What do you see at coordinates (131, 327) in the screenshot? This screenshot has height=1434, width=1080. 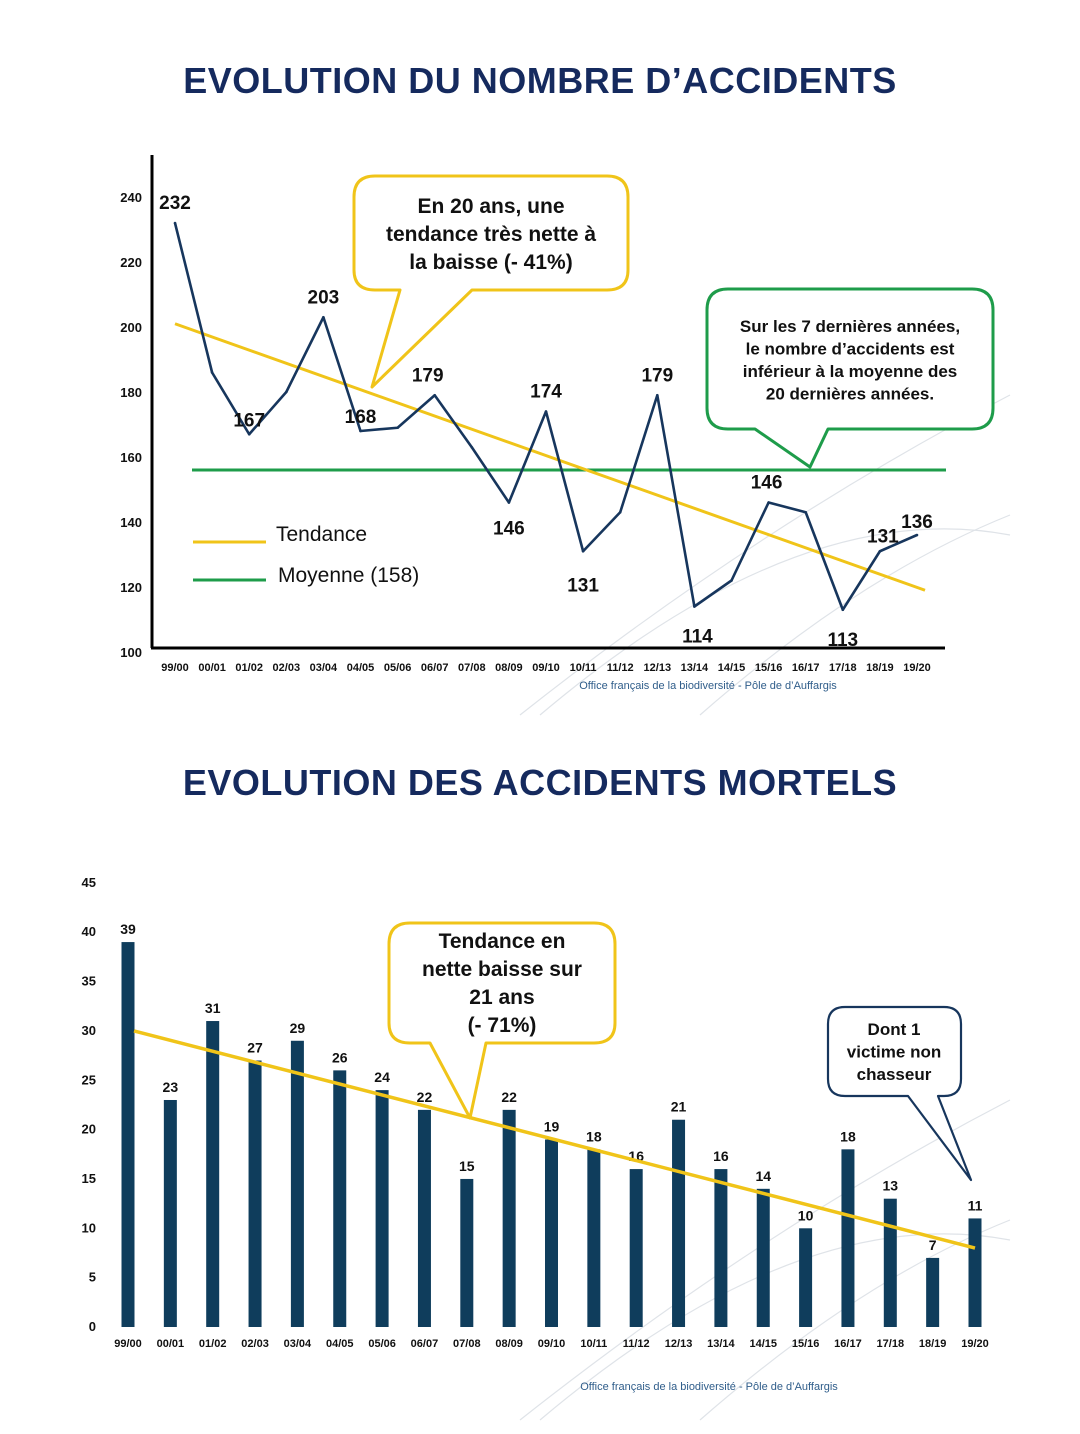 I see `y-tick-label: 200` at bounding box center [131, 327].